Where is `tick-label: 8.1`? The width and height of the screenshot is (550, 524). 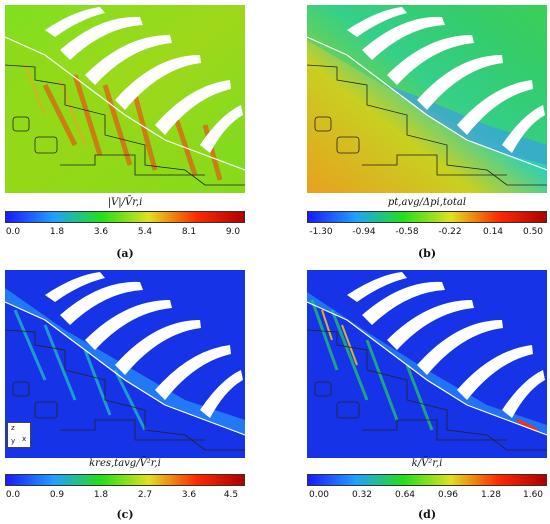
tick-label: 8.1 is located at coordinates (189, 232).